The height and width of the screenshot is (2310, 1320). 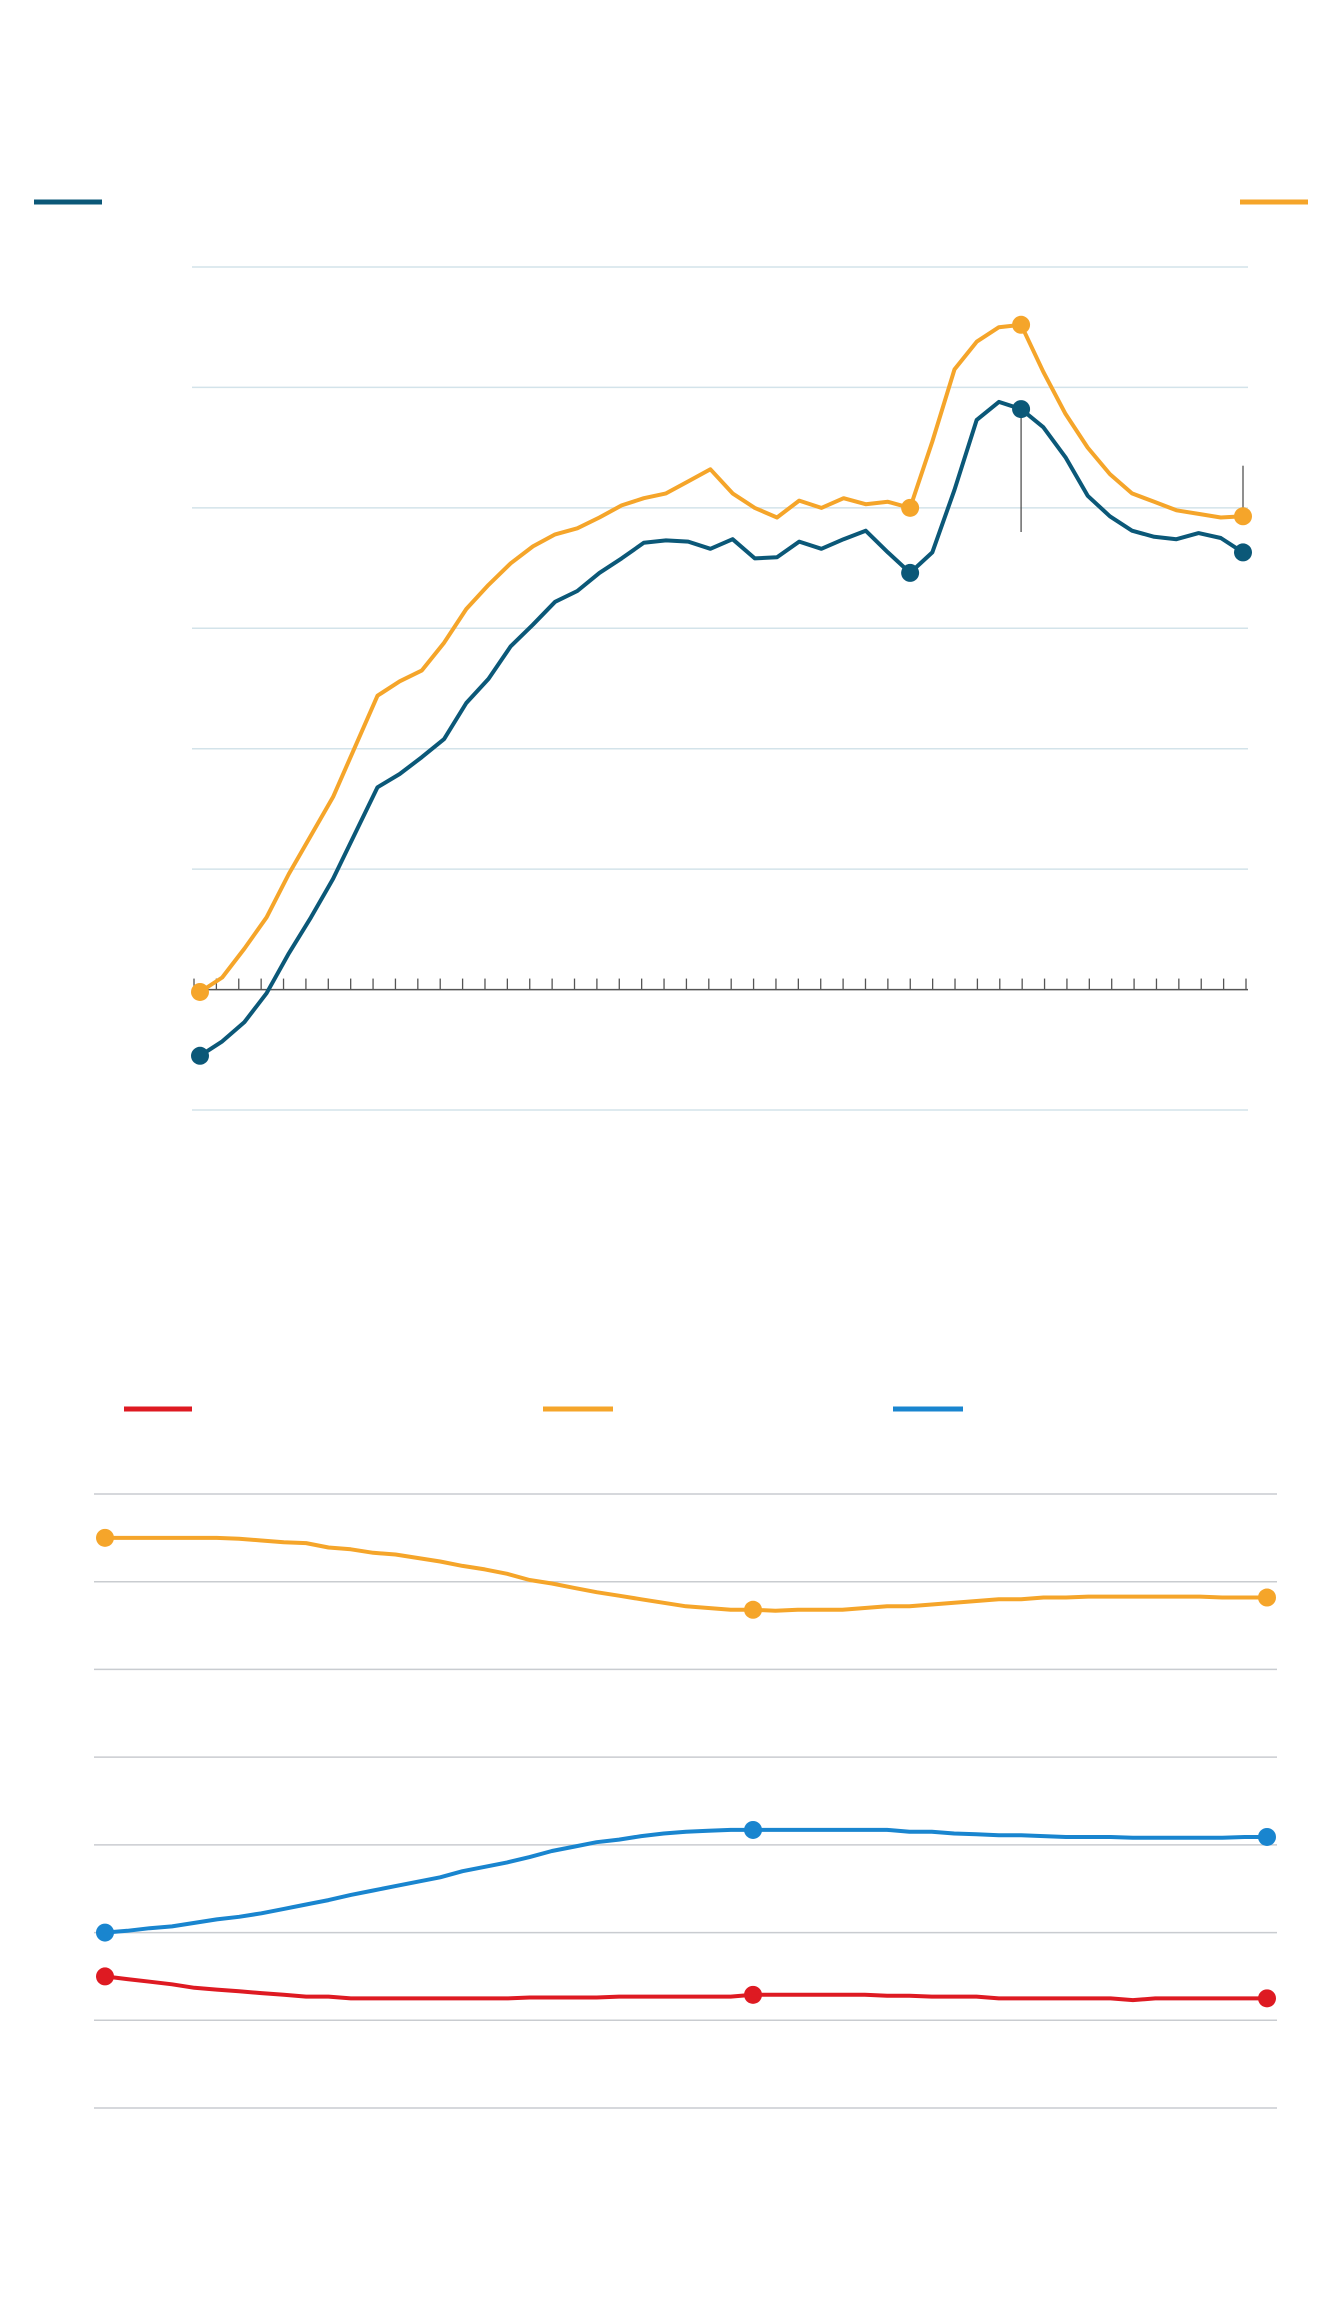 What do you see at coordinates (720, 984) in the screenshot?
I see `top-chart-zero-axis` at bounding box center [720, 984].